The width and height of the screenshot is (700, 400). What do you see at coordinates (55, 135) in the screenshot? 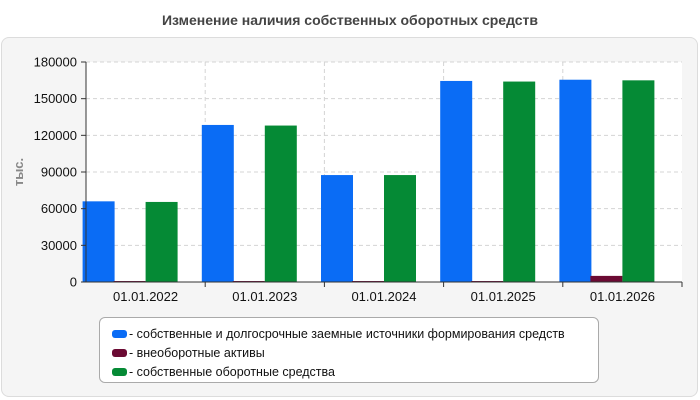
I see `y-tick-label: 120000` at bounding box center [55, 135].